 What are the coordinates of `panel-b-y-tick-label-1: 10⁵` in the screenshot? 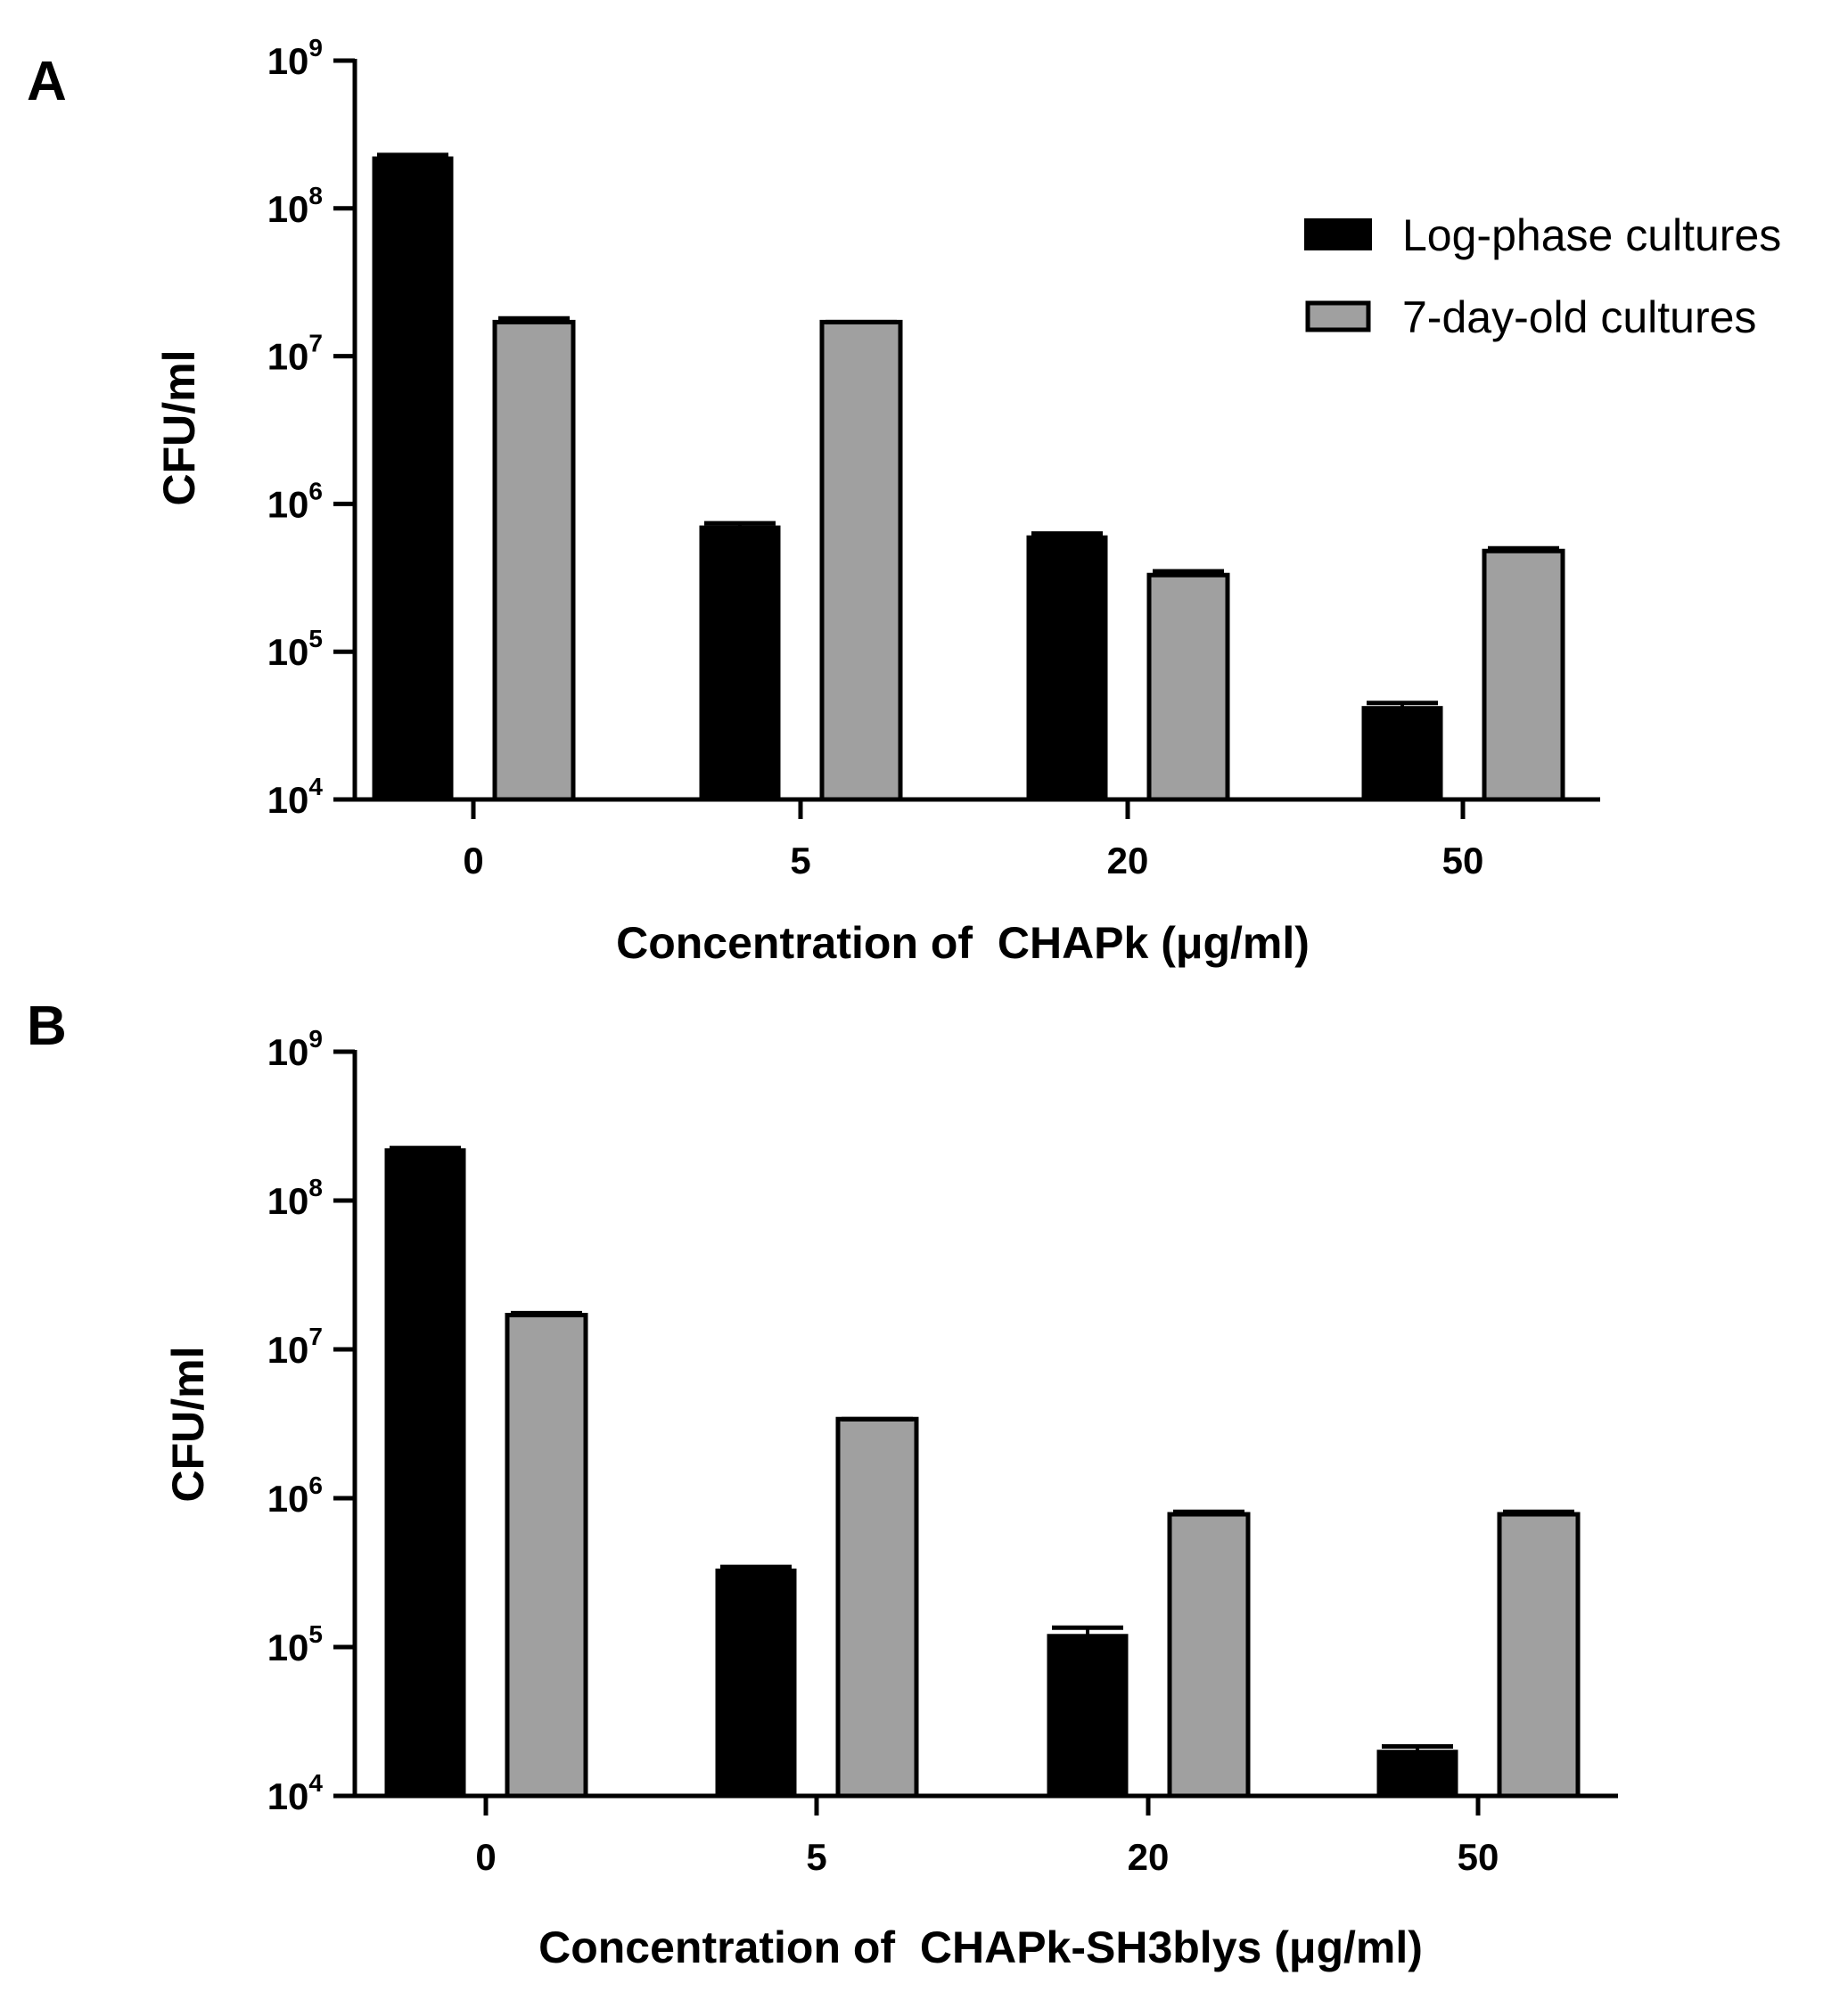 It's located at (295, 1644).